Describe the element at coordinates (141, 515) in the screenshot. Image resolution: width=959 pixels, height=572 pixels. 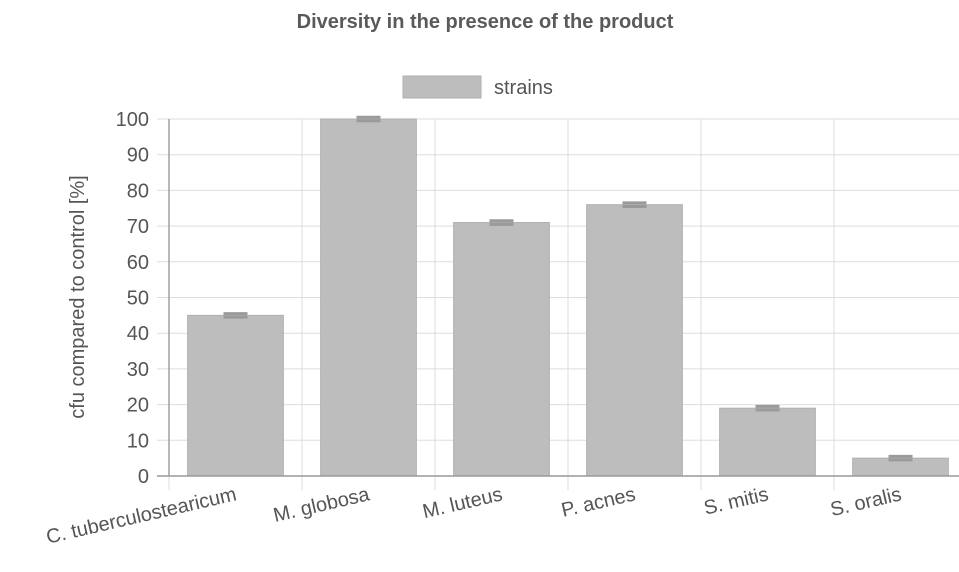
I see `x-tick-label: C. tuberculostearicum` at that location.